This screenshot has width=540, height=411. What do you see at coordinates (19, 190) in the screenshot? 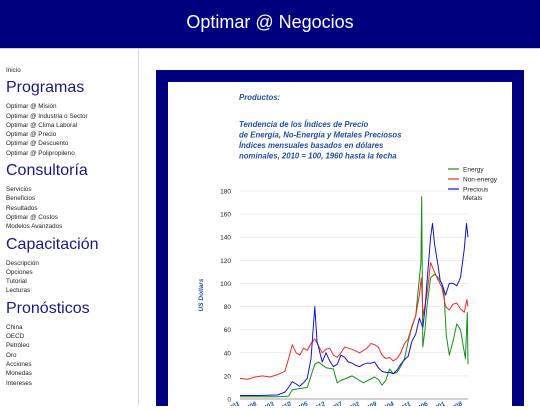
I see `sidebar-link: Servicios` at bounding box center [19, 190].